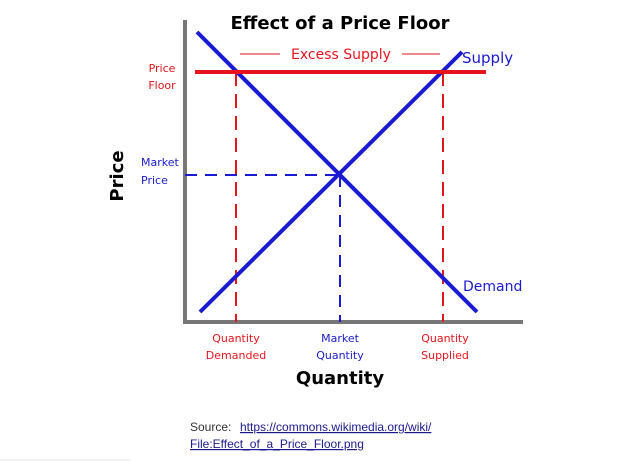 This screenshot has height=462, width=639. I want to click on quantity-demanded-label: Demanded, so click(236, 355).